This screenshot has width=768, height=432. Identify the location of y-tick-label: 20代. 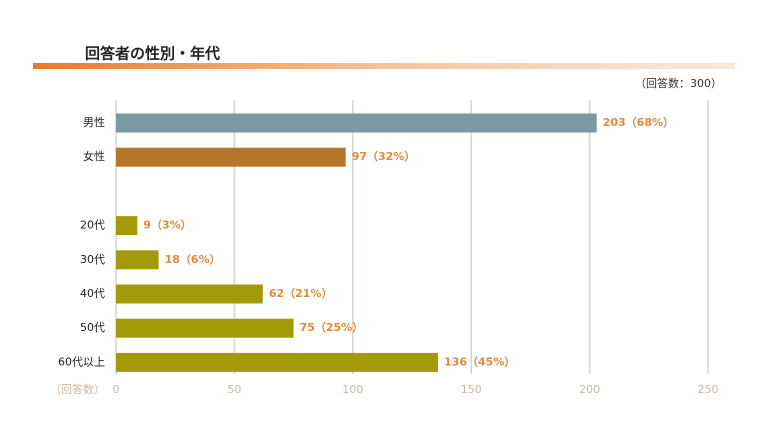
(92, 225).